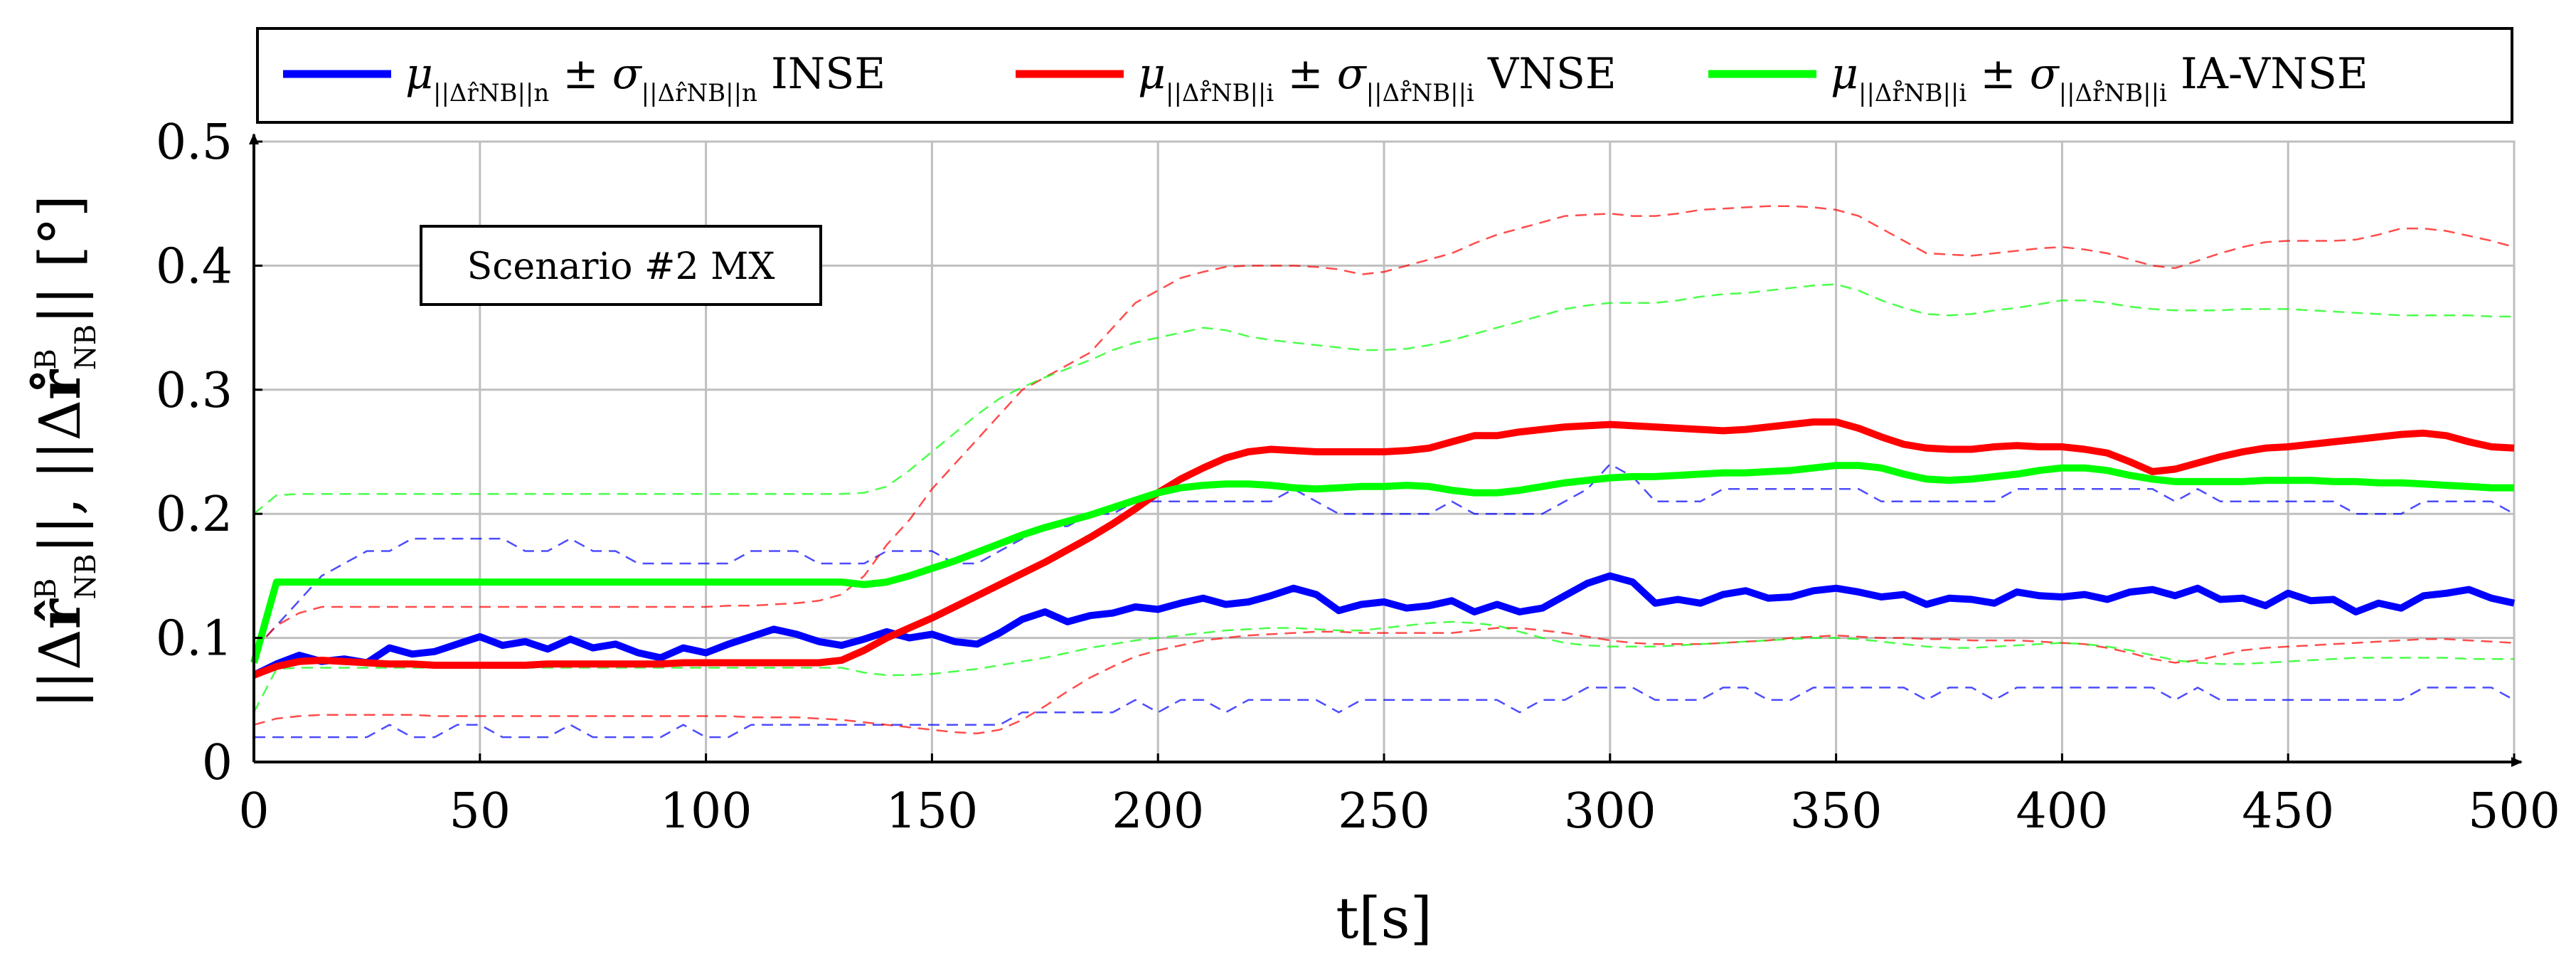  Describe the element at coordinates (1912, 93) in the screenshot. I see `legend-mu-sub-ia-vnse: ||Δr̊NB||i` at that location.